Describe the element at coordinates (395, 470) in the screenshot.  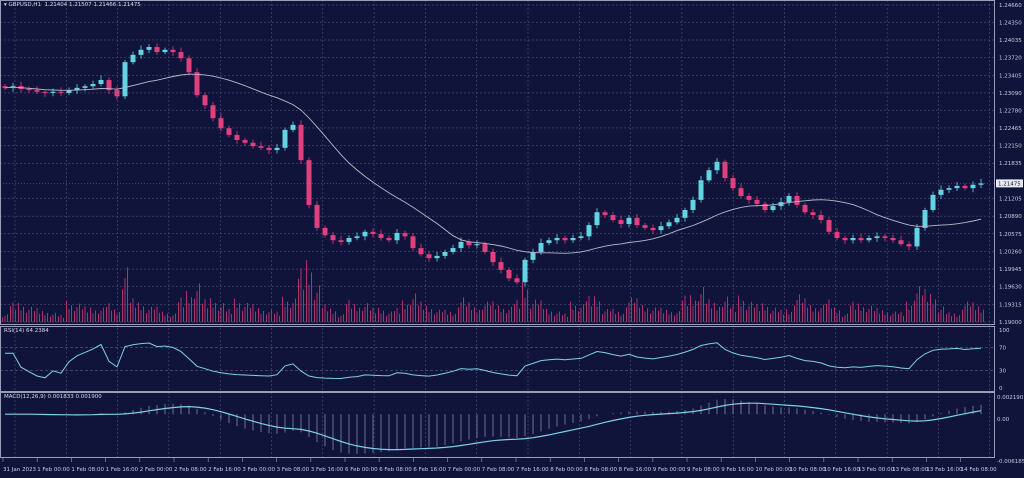
I see `time-tick-label: 6 Feb 08:00` at that location.